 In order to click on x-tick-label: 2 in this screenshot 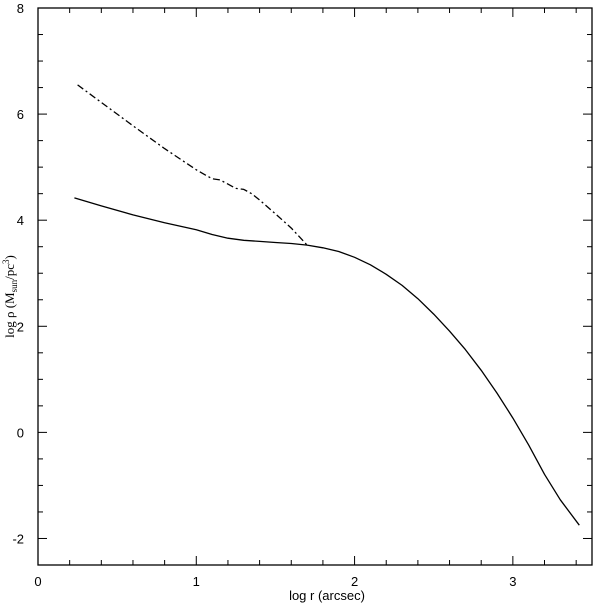, I will do `click(354, 581)`.